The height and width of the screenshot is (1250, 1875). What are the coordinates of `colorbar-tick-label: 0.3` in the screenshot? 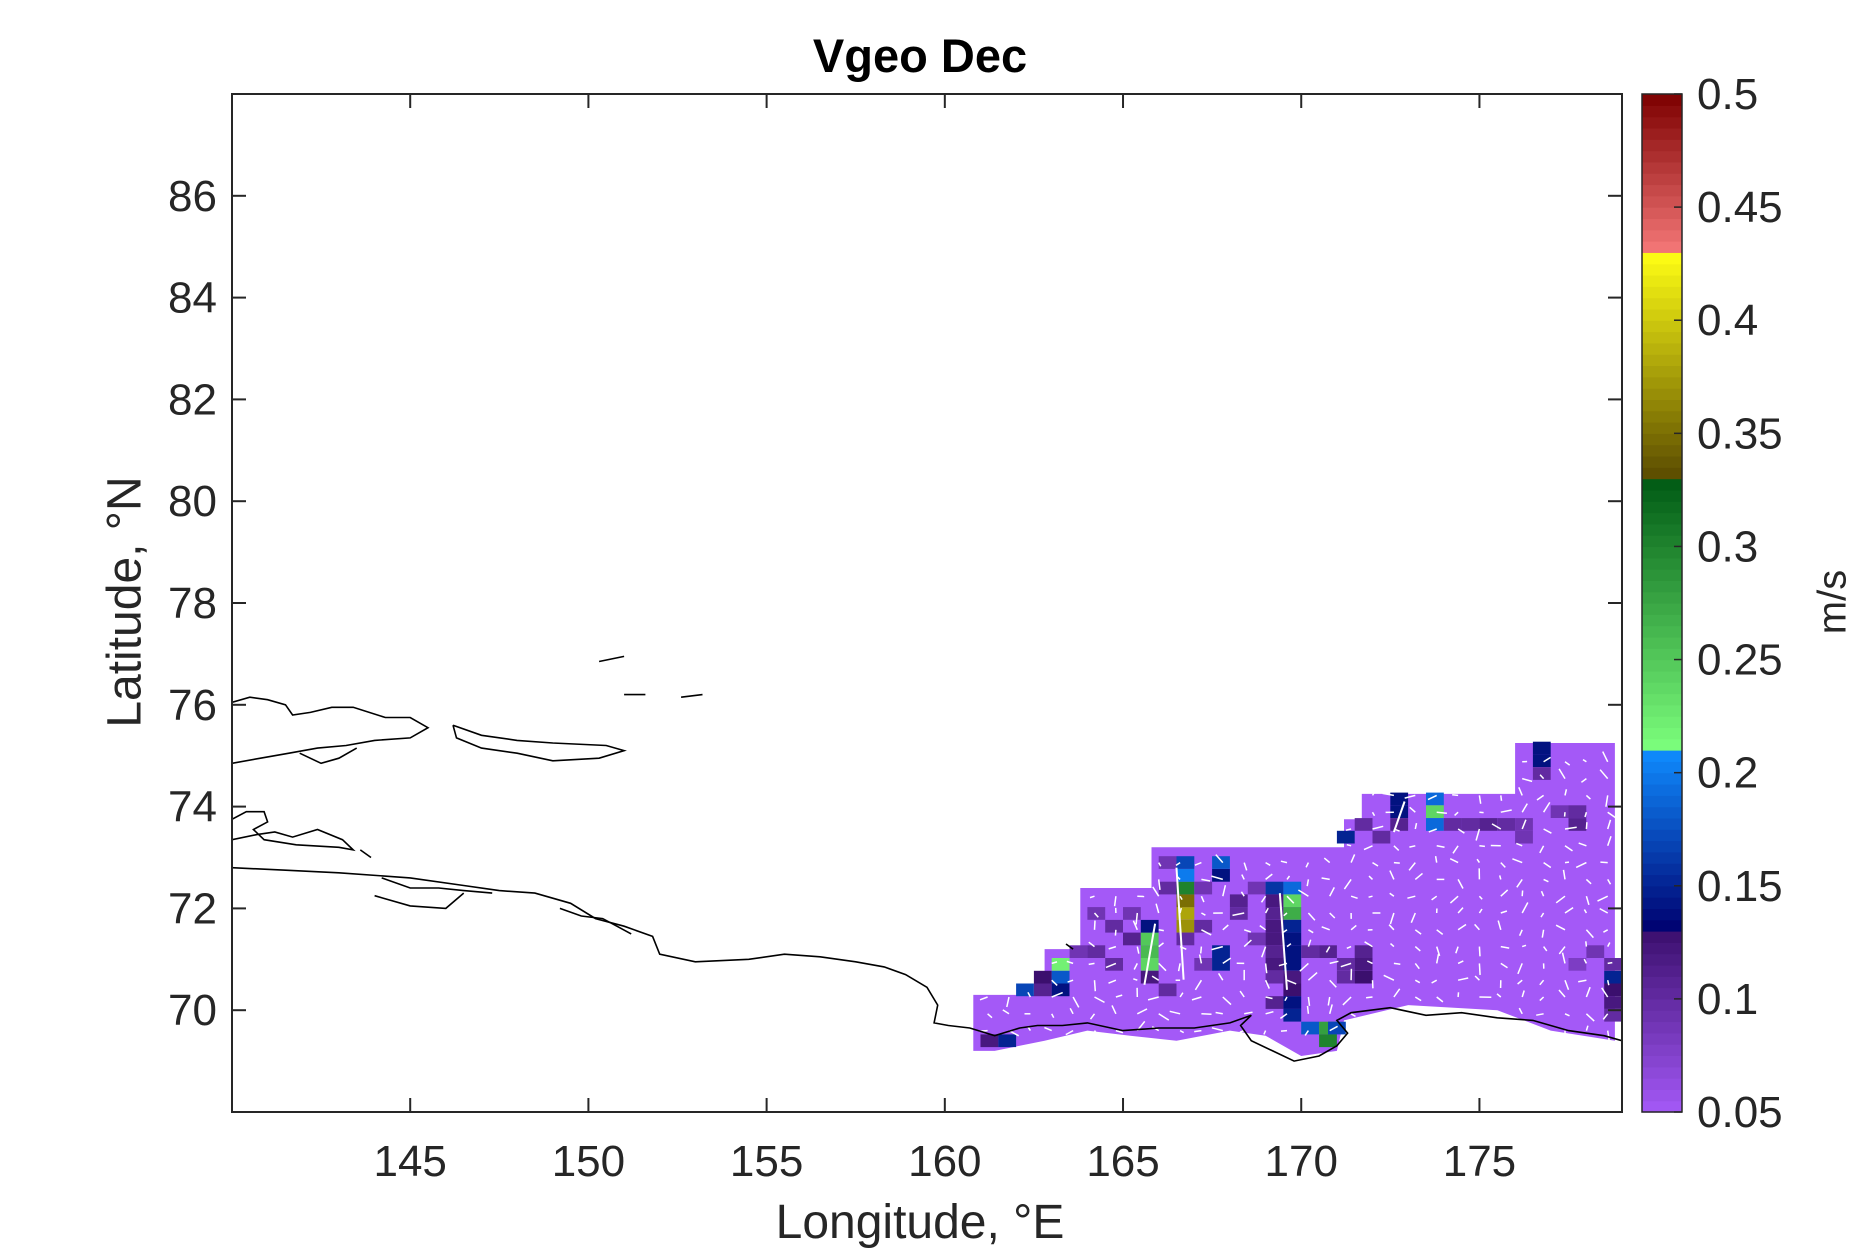 It's located at (1727, 546).